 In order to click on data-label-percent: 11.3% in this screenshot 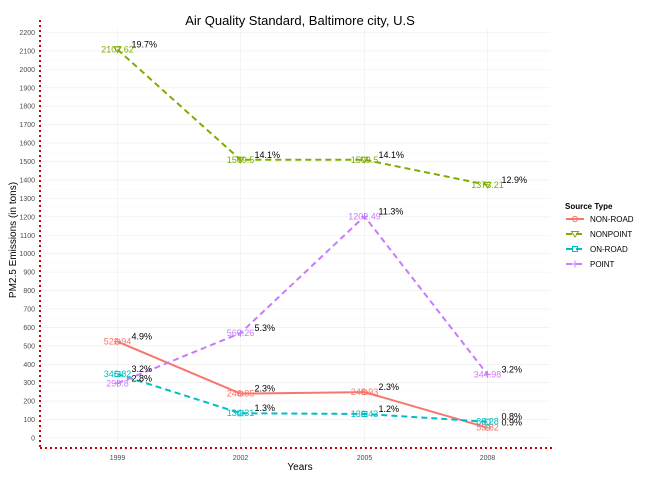, I will do `click(391, 211)`.